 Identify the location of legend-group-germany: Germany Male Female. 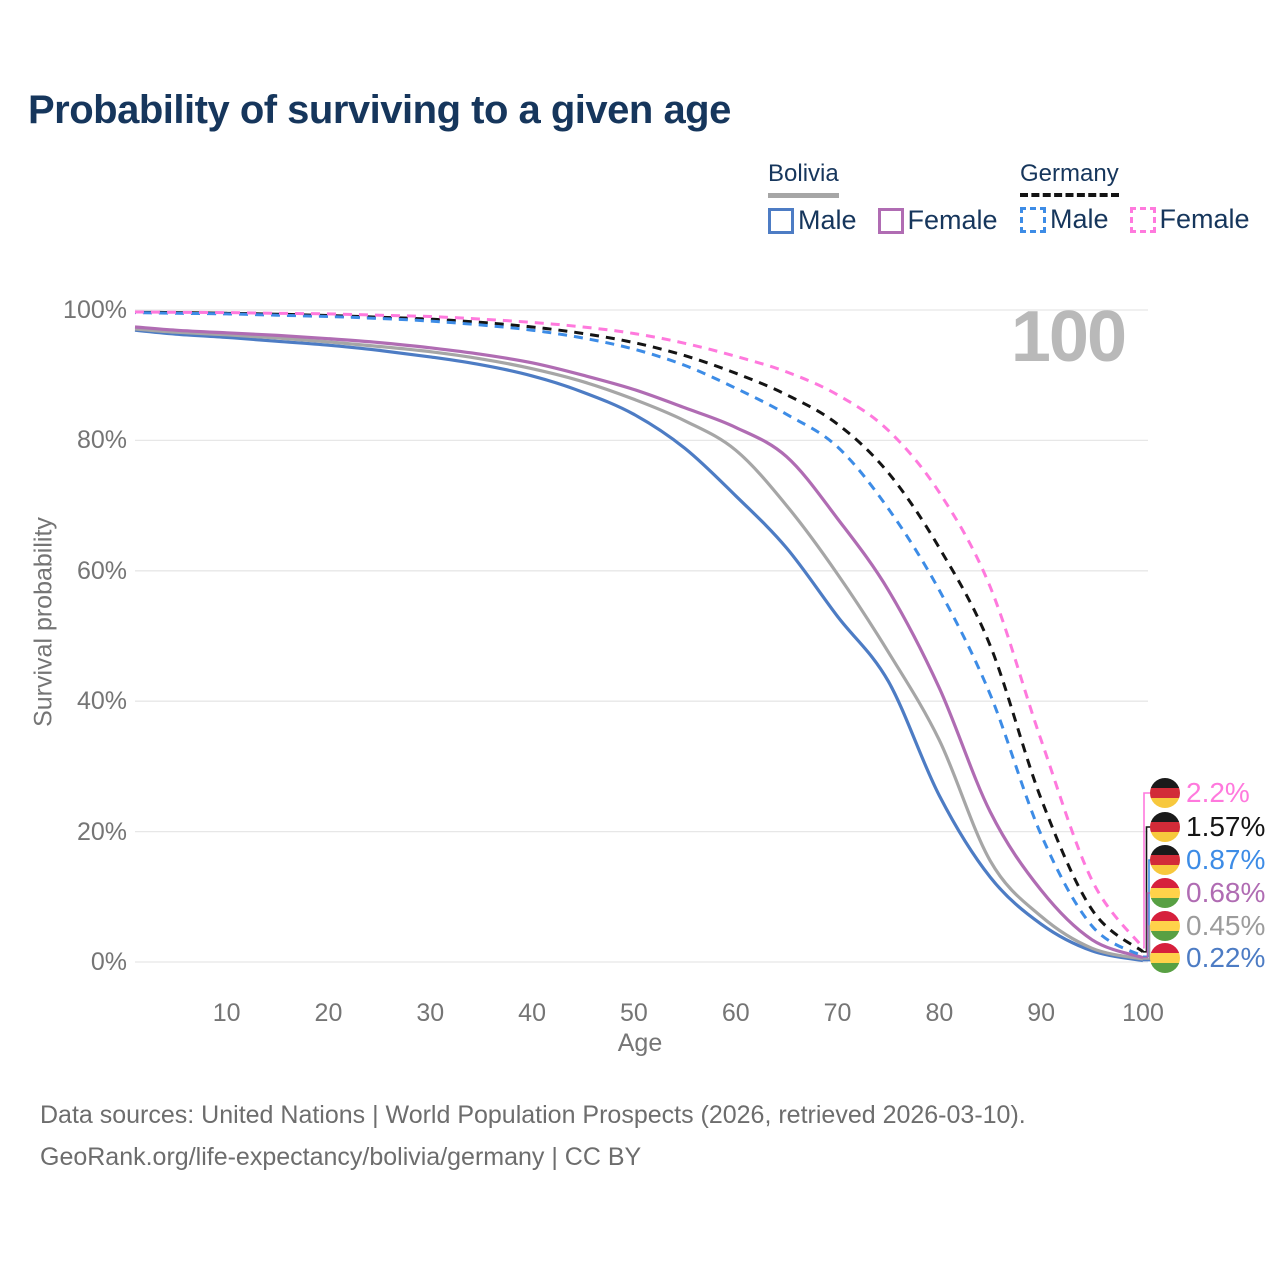
(1135, 197).